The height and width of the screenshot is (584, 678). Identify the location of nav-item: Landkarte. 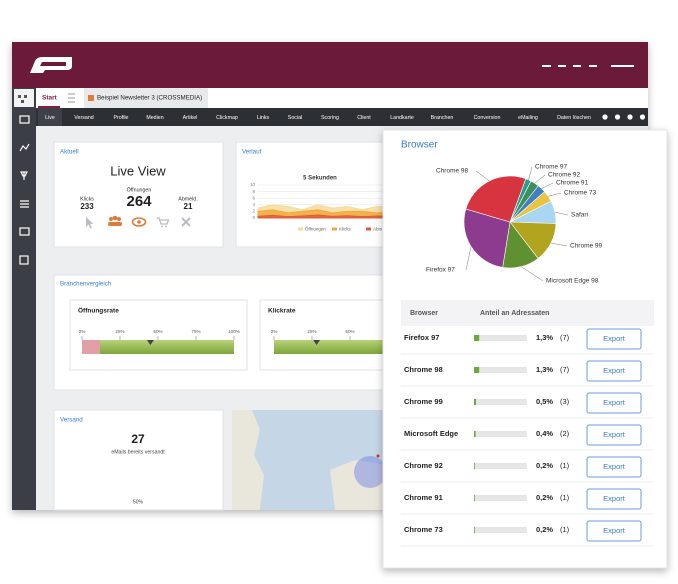
(402, 118).